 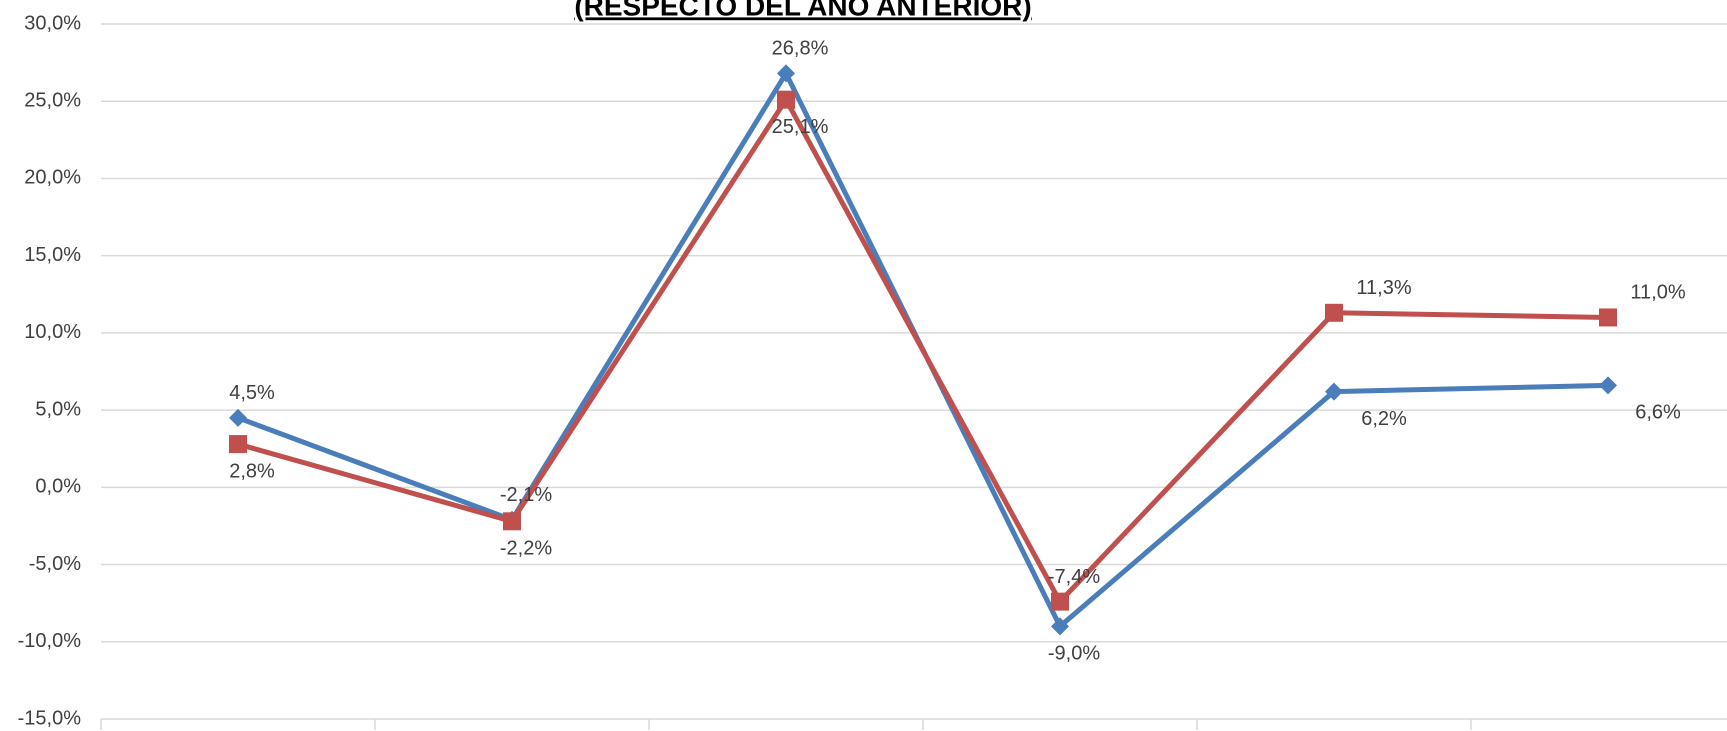 I want to click on y-tick-label: 25,0%, so click(x=52, y=101).